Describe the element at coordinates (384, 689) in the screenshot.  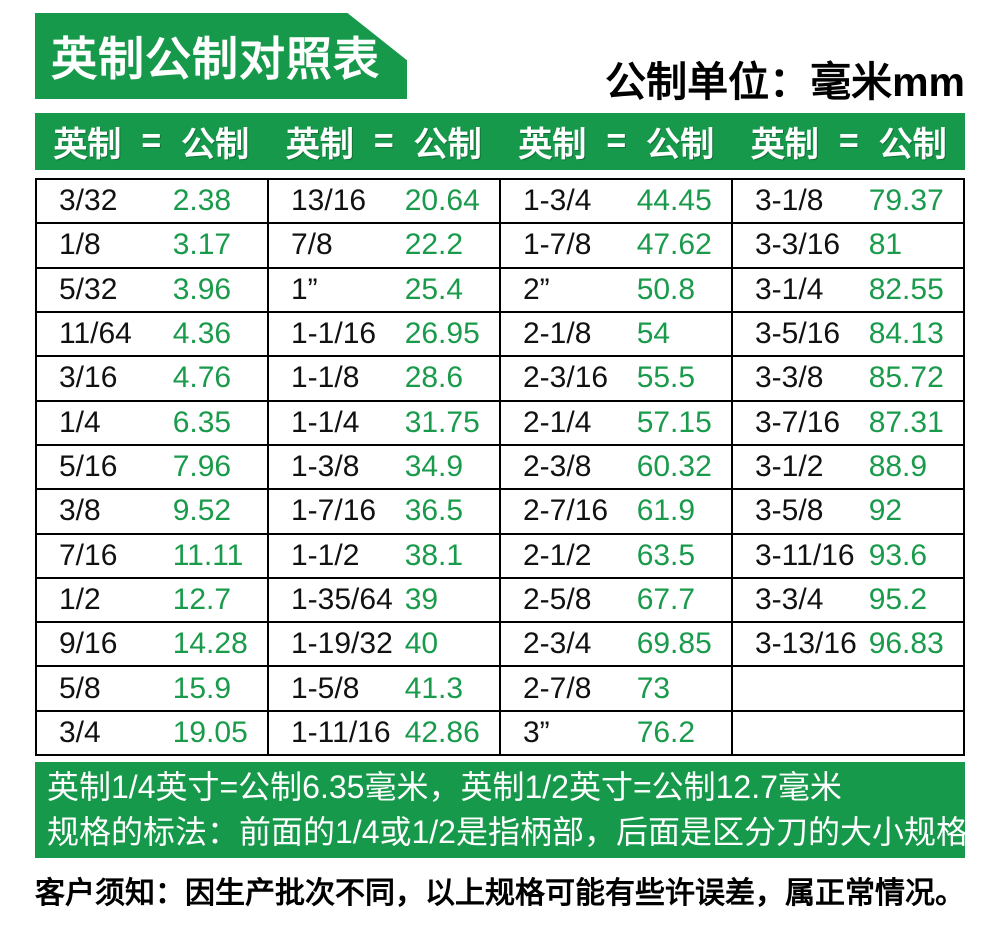
I see `table-row: 1-5/8 41.3` at that location.